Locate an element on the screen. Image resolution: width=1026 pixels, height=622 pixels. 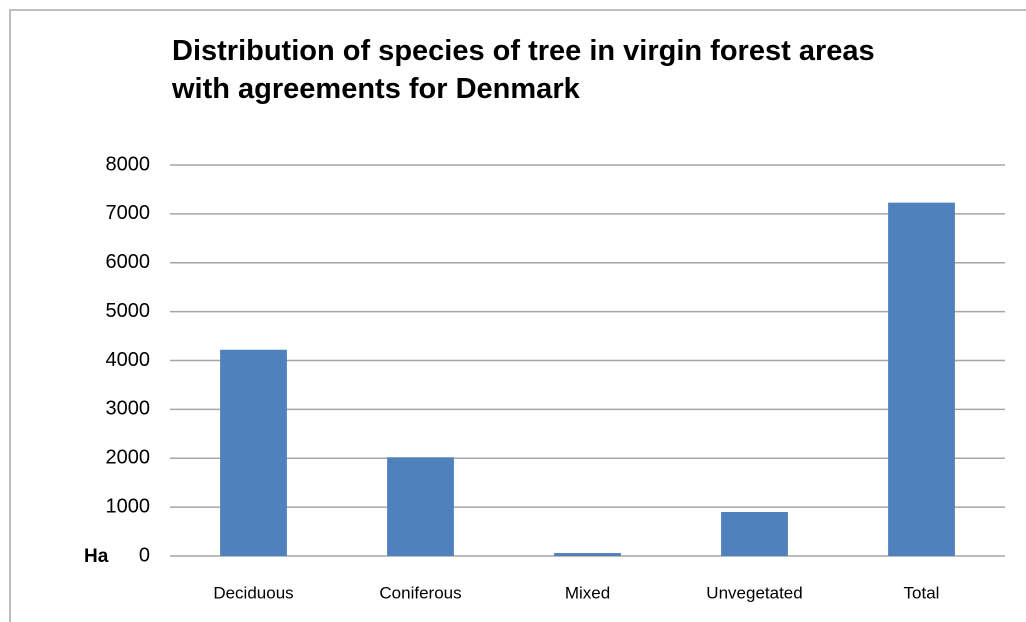
y-tick-label: 7000 is located at coordinates (128, 213).